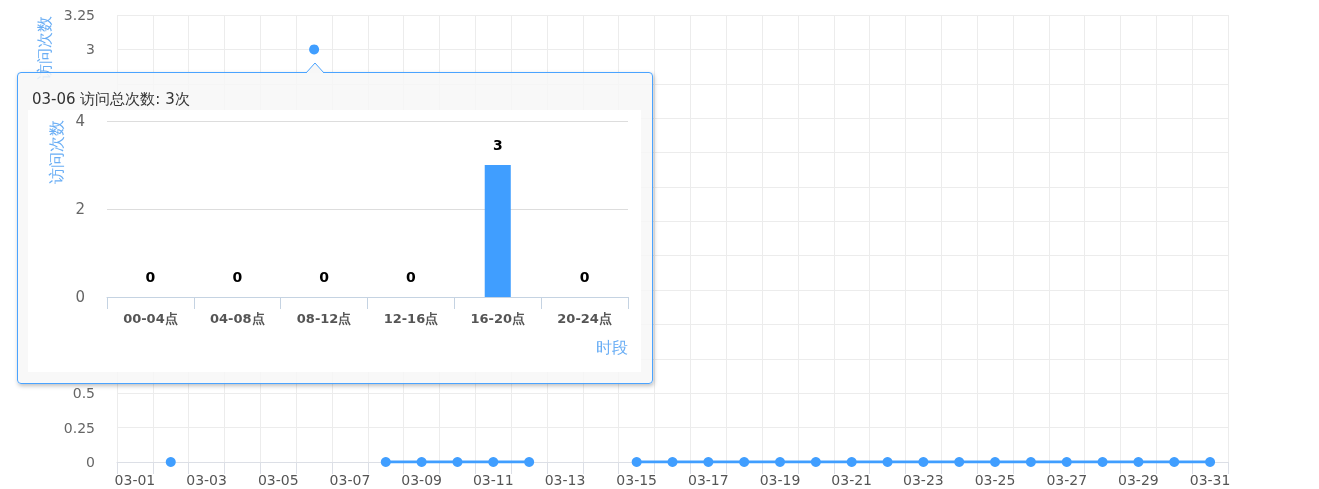  Describe the element at coordinates (565, 480) in the screenshot. I see `x-tick-label: 03-13` at that location.